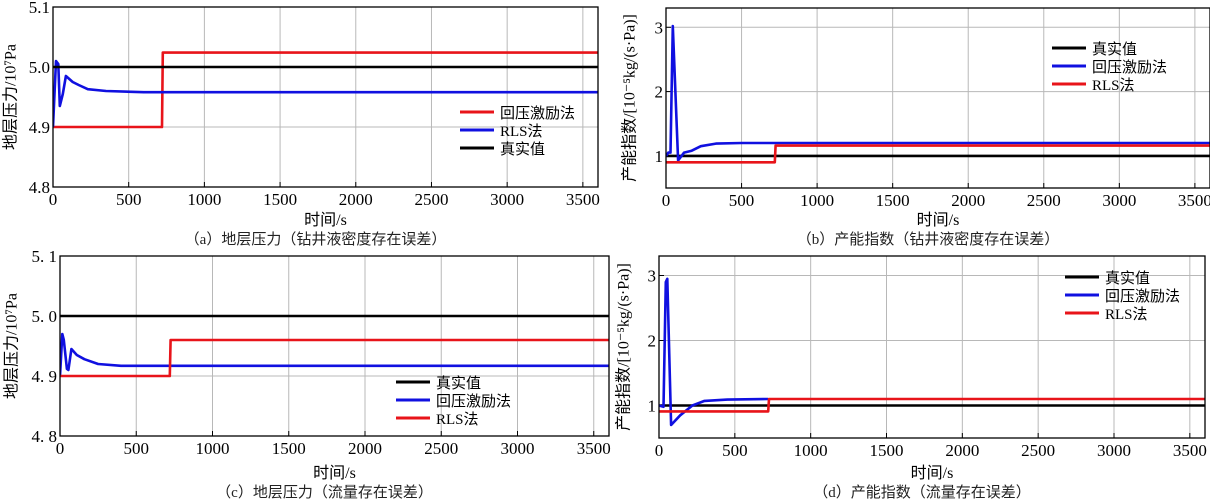 The width and height of the screenshot is (1210, 499). Describe the element at coordinates (39, 8) in the screenshot. I see `y-tick-label: 5.1` at that location.